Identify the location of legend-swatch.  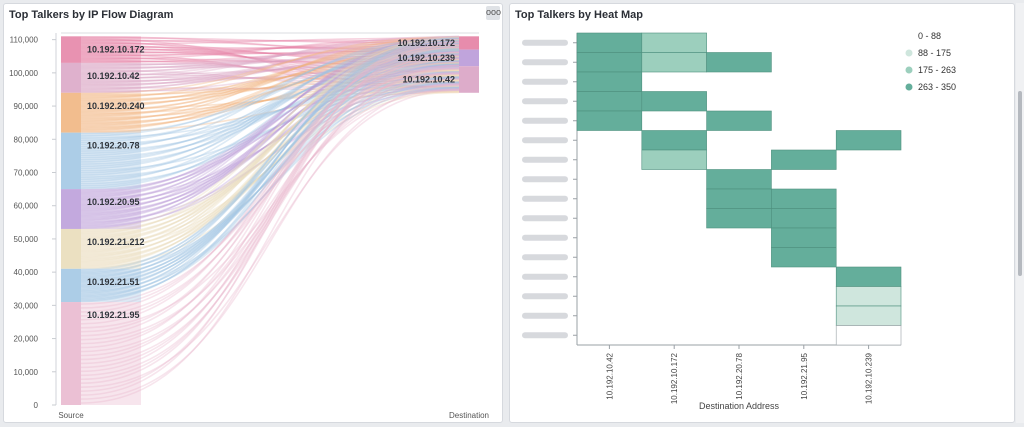
(909, 36).